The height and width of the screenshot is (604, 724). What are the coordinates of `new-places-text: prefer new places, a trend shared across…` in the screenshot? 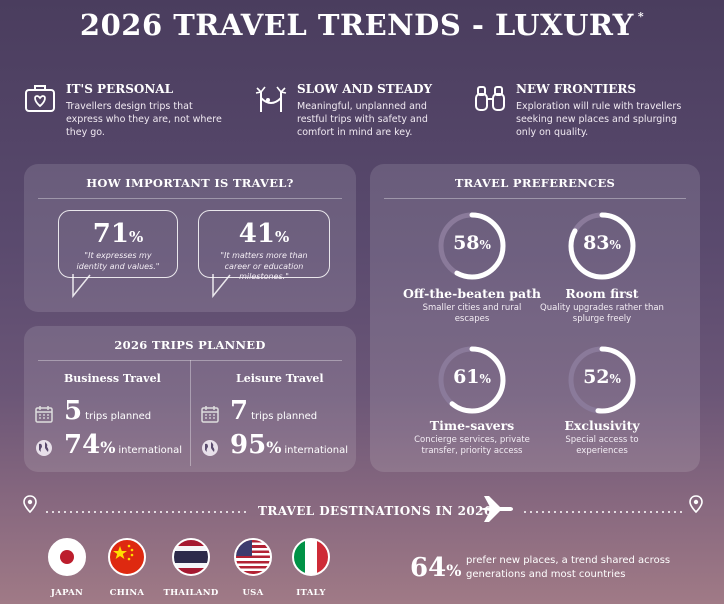 It's located at (568, 567).